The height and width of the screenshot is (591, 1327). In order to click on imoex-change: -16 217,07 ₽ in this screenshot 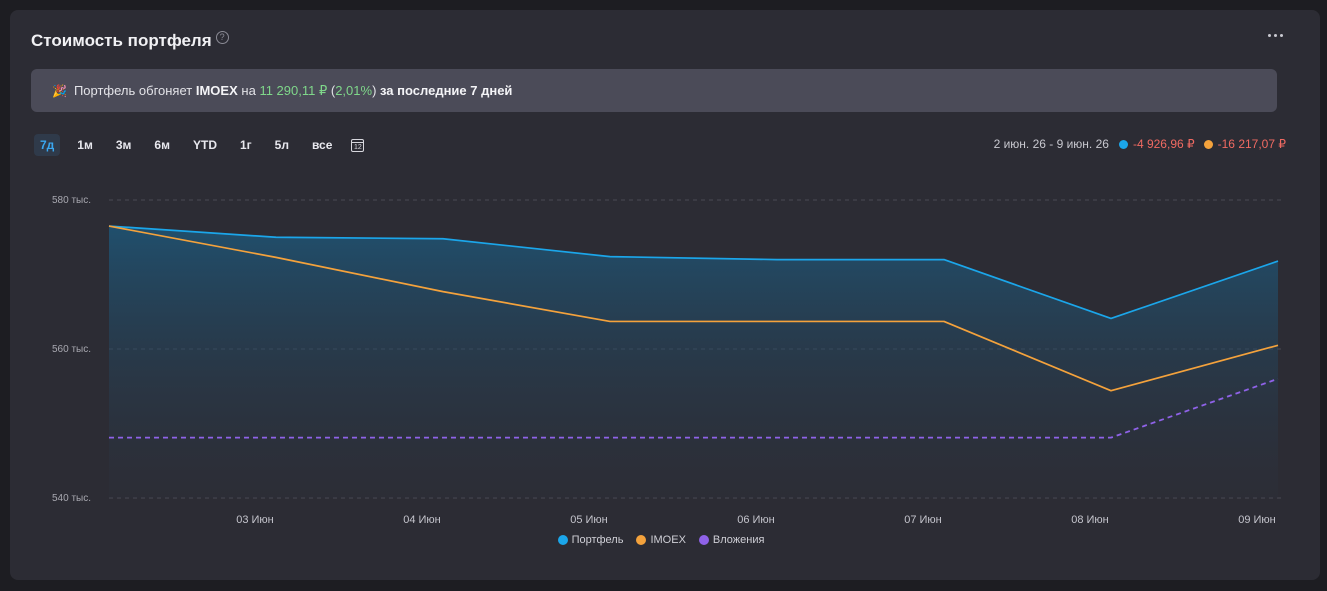, I will do `click(1251, 144)`.